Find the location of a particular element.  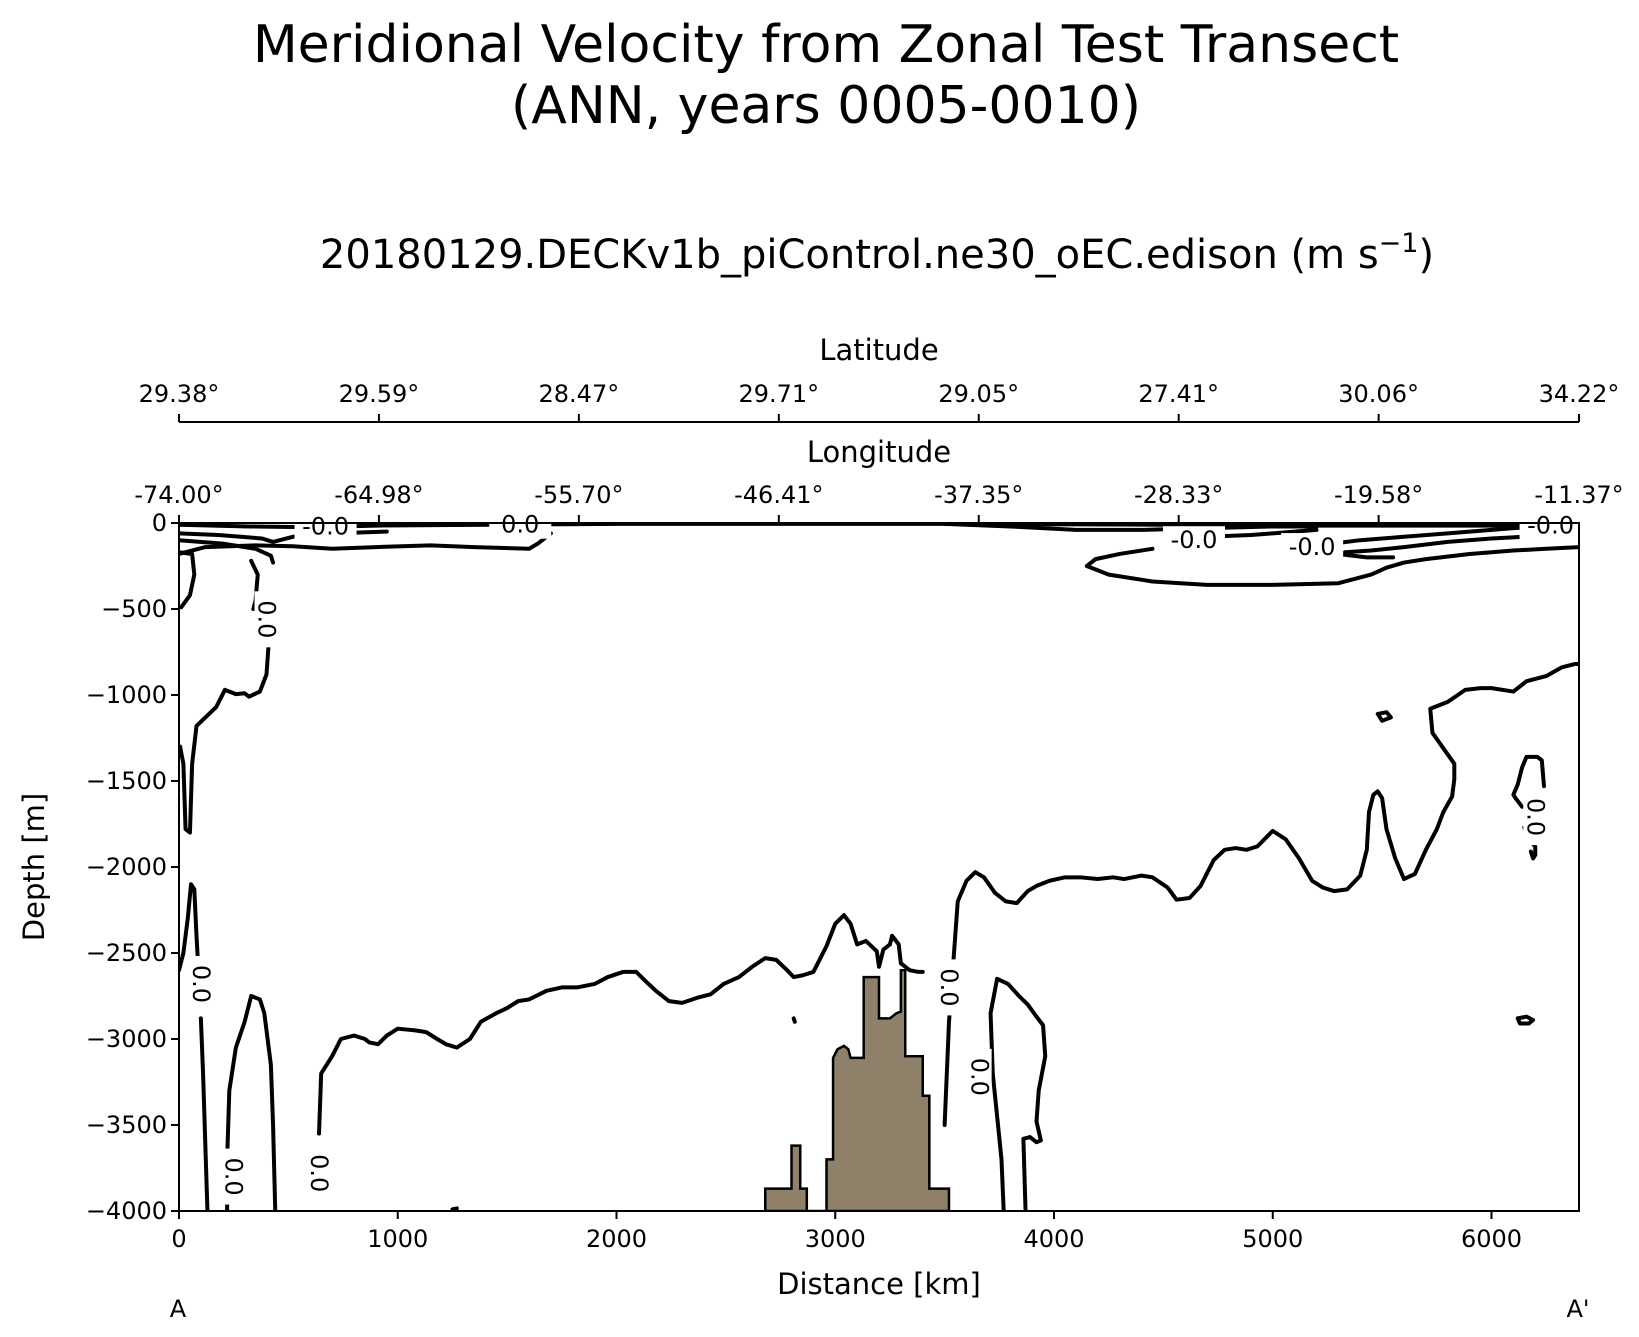

longitude-axis-label: Longitude is located at coordinates (879, 452).